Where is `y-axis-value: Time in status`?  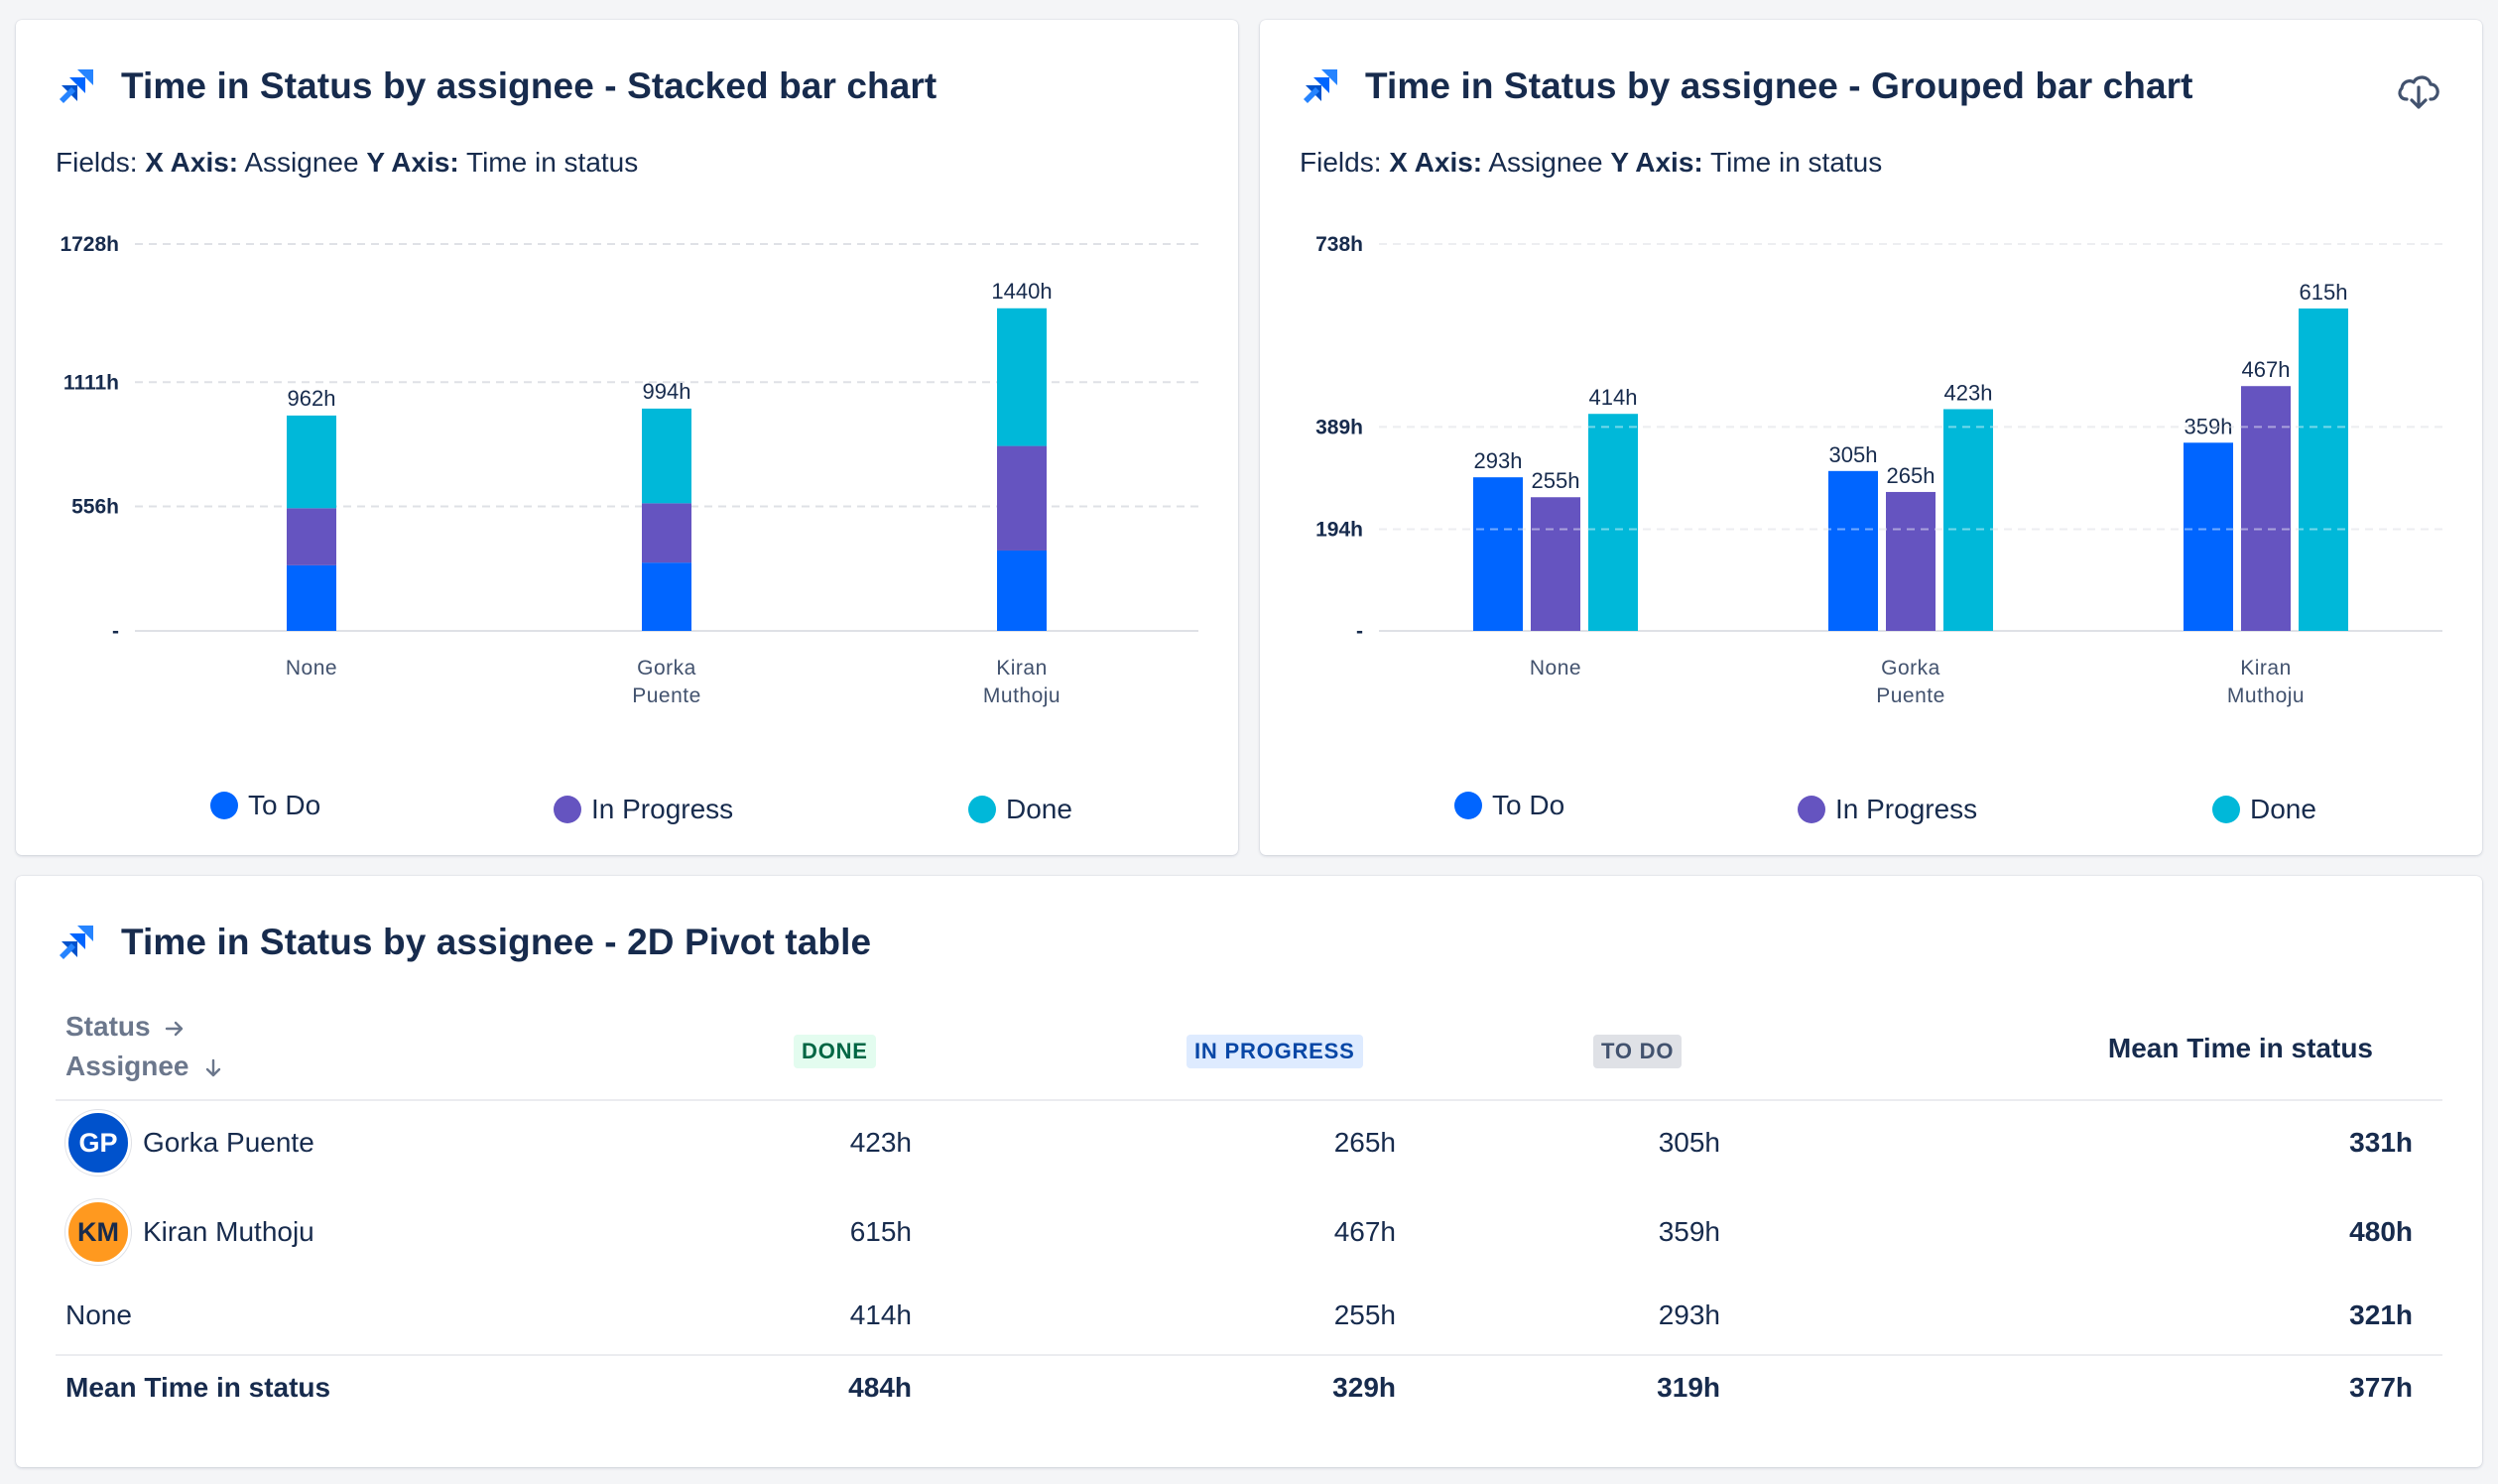 y-axis-value: Time in status is located at coordinates (552, 162).